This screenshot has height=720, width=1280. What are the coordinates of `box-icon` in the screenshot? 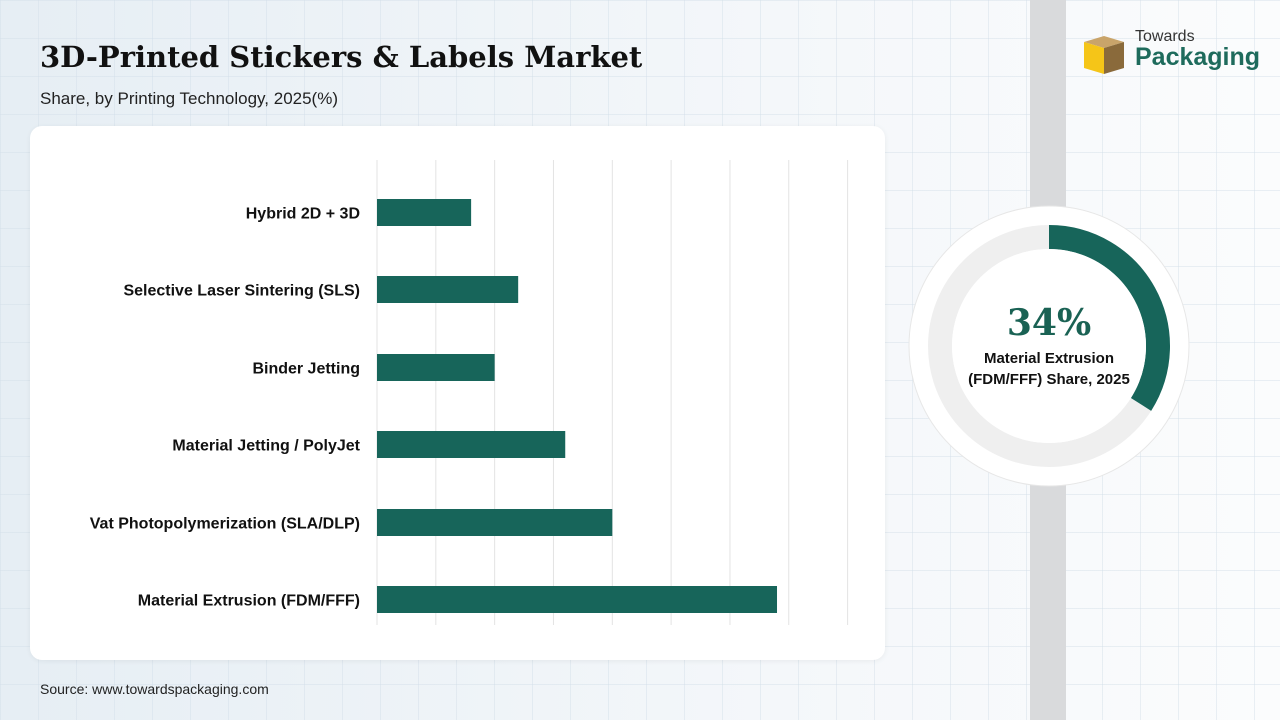 It's located at (1104, 55).